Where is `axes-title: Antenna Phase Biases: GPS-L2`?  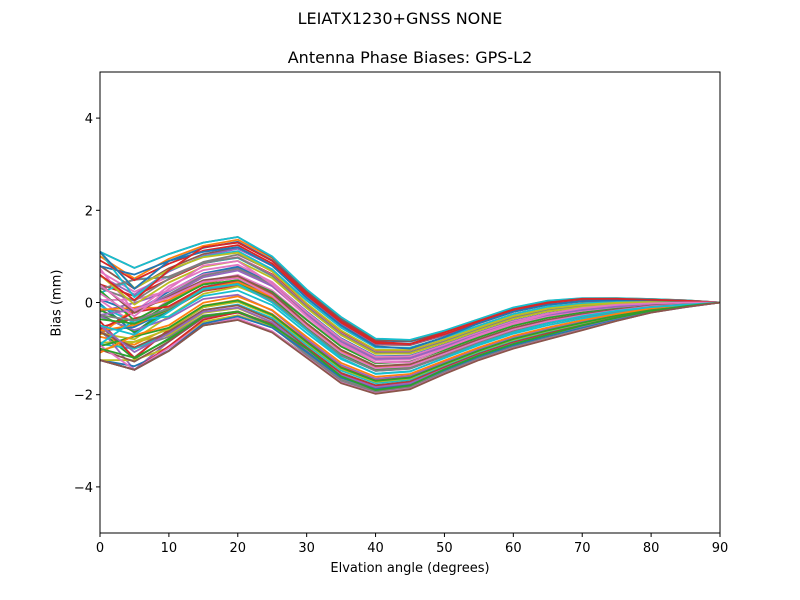 axes-title: Antenna Phase Biases: GPS-L2 is located at coordinates (410, 57).